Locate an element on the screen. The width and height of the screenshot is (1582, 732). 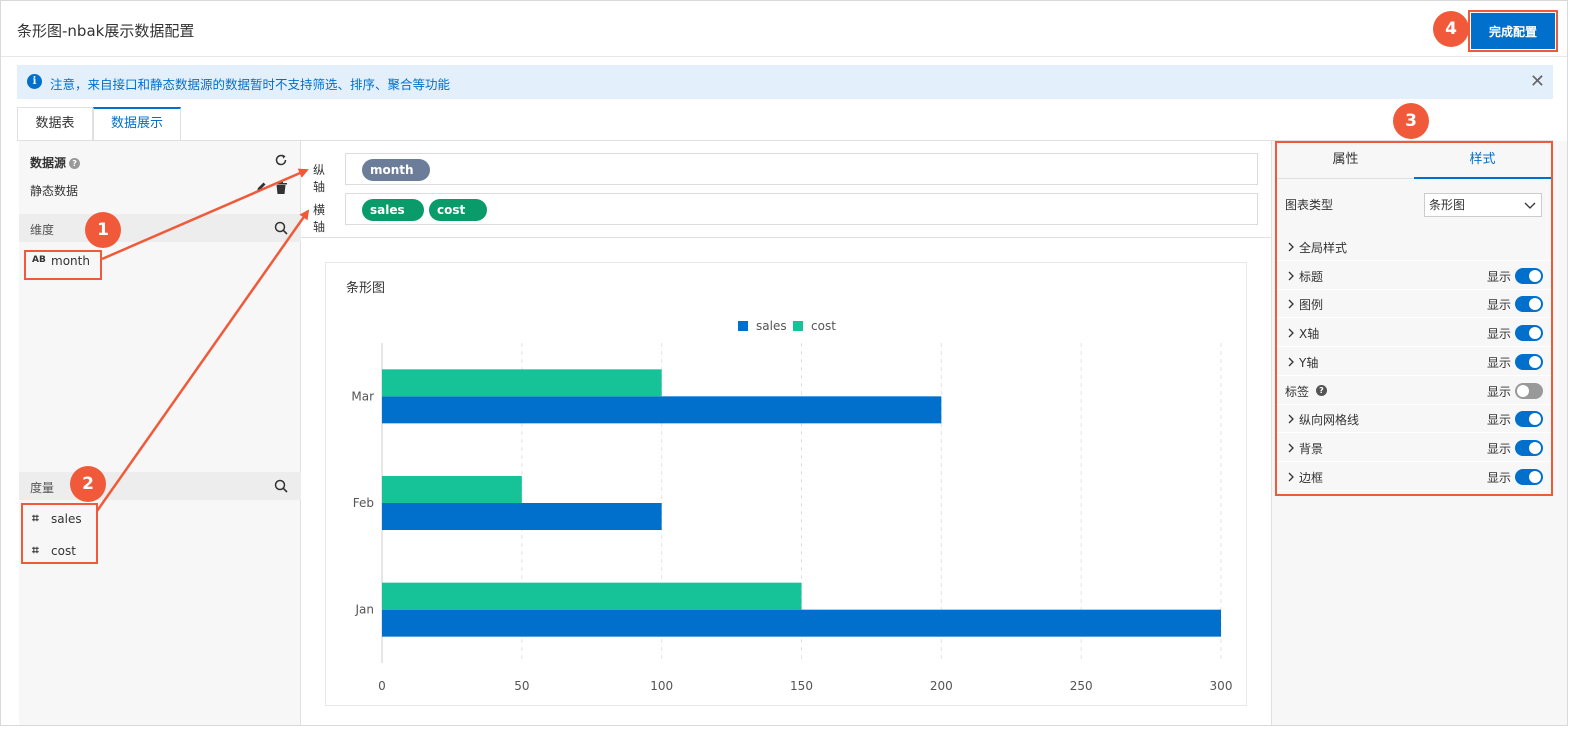
style-option-label: 标题 is located at coordinates (1311, 276).